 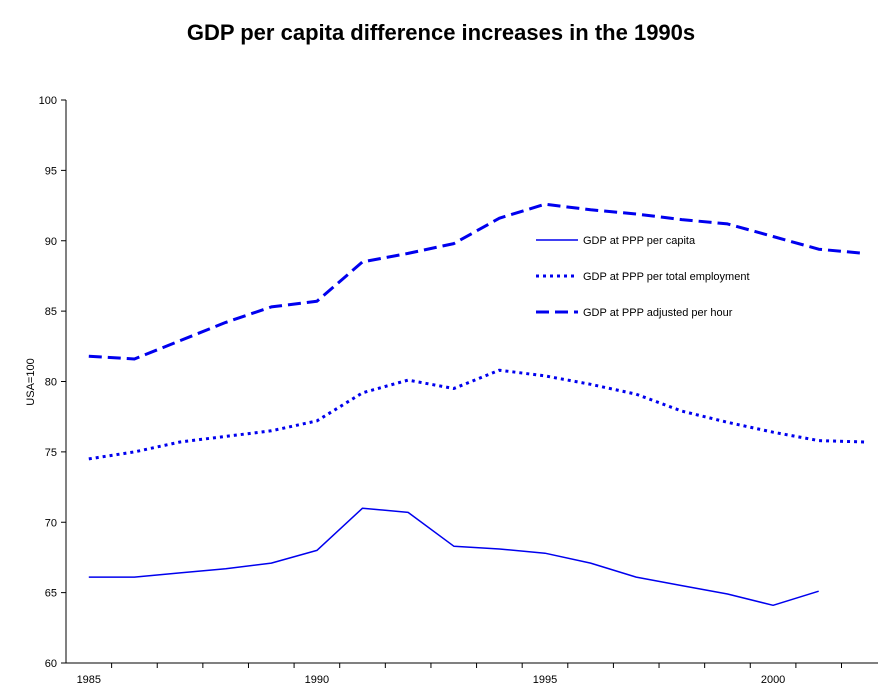 I want to click on y-tick-label: 75, so click(x=51, y=453).